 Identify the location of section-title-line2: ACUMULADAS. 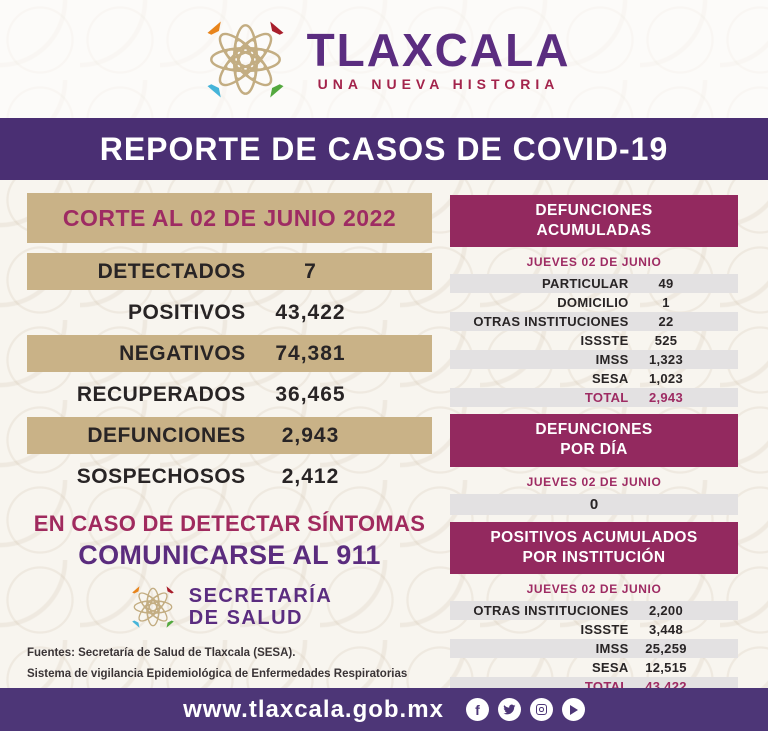
(594, 231).